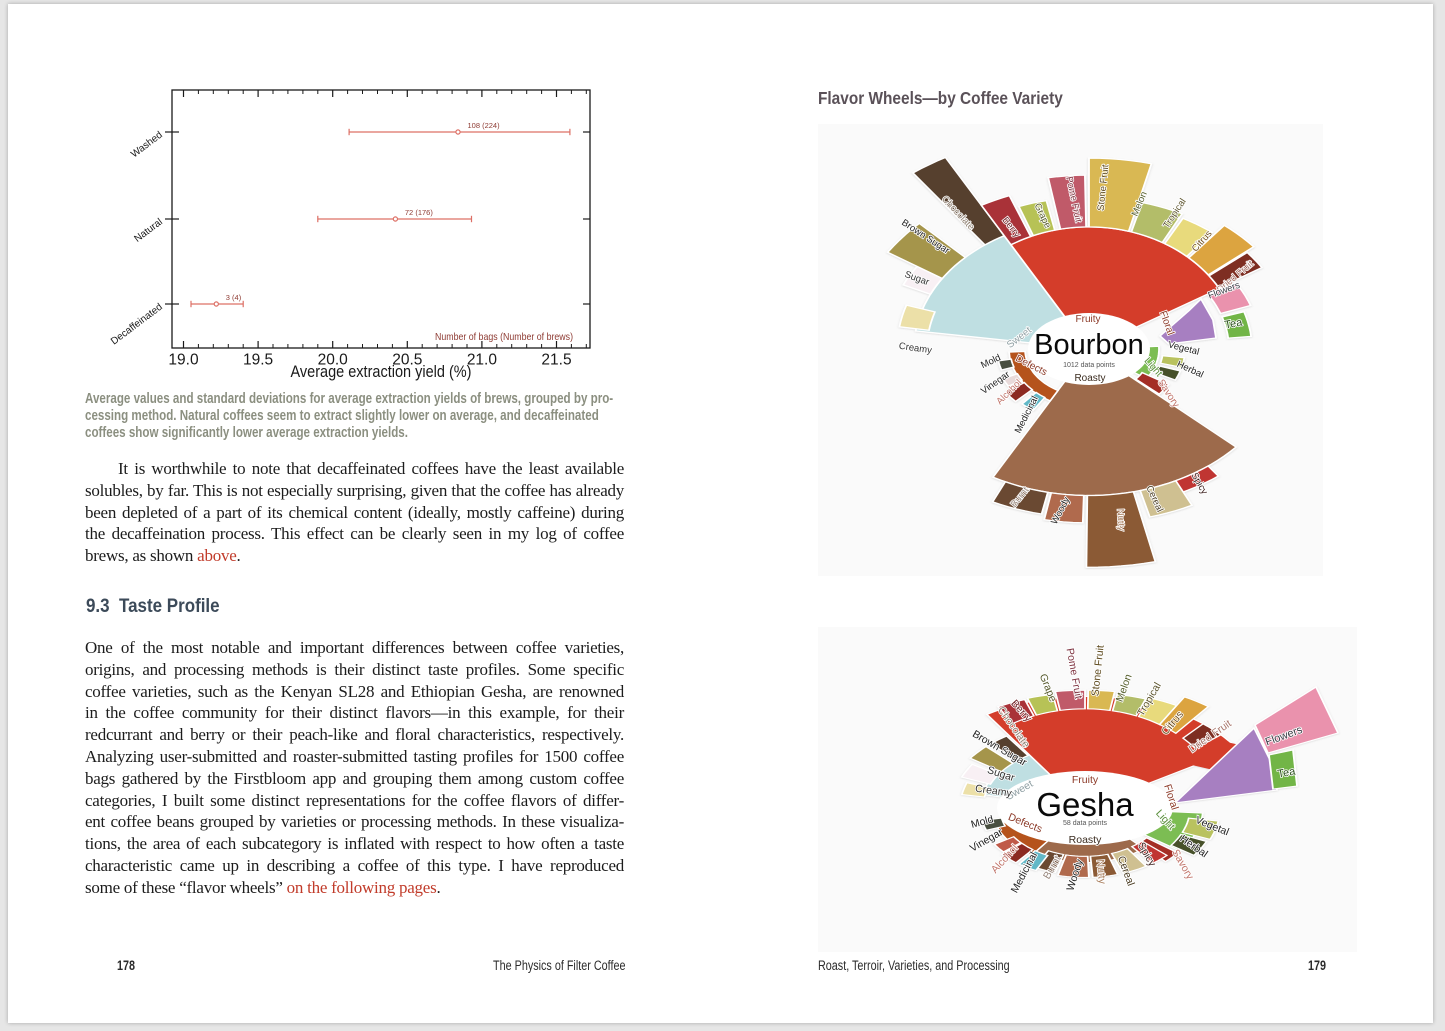 The height and width of the screenshot is (1031, 1445). What do you see at coordinates (381, 371) in the screenshot?
I see `svg-text: Average extraction yield (%)` at bounding box center [381, 371].